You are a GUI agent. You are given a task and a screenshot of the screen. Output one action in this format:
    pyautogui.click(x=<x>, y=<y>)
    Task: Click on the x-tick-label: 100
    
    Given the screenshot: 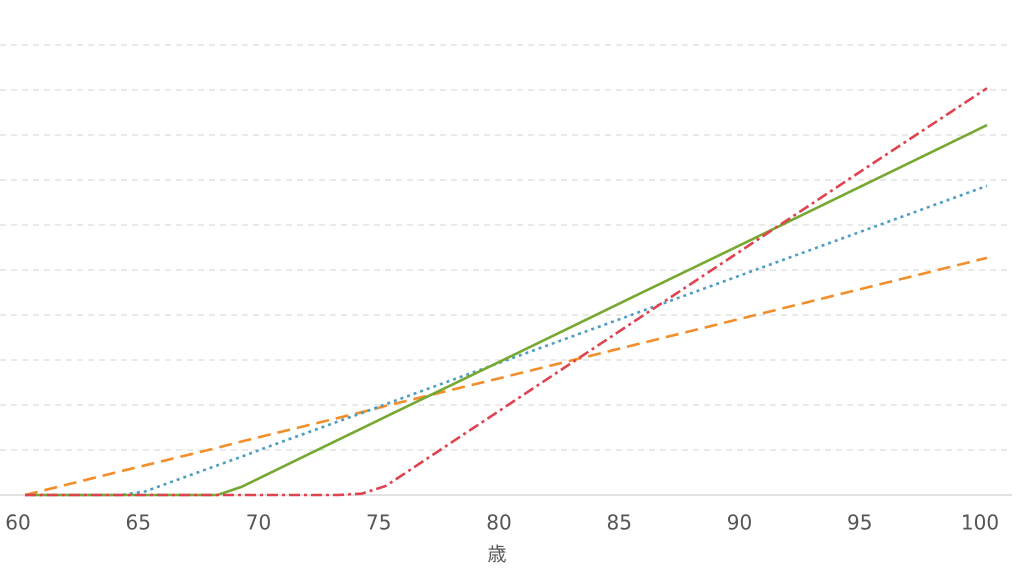 What is the action you would take?
    pyautogui.click(x=980, y=523)
    